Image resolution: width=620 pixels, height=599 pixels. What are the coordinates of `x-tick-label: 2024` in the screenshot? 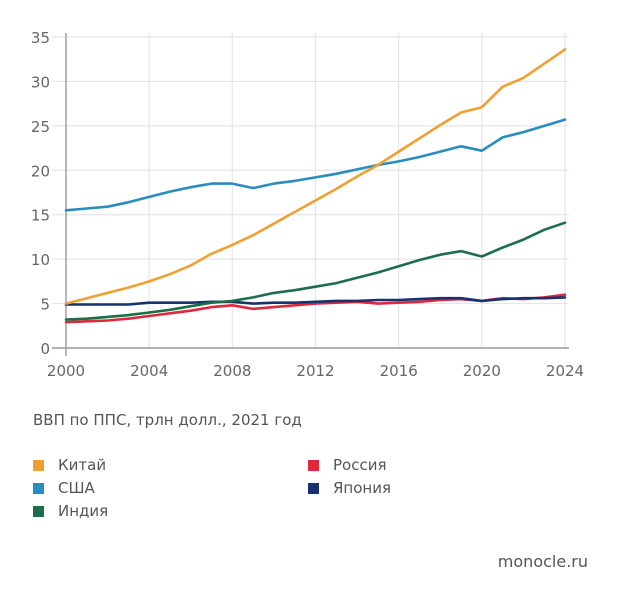 It's located at (565, 371).